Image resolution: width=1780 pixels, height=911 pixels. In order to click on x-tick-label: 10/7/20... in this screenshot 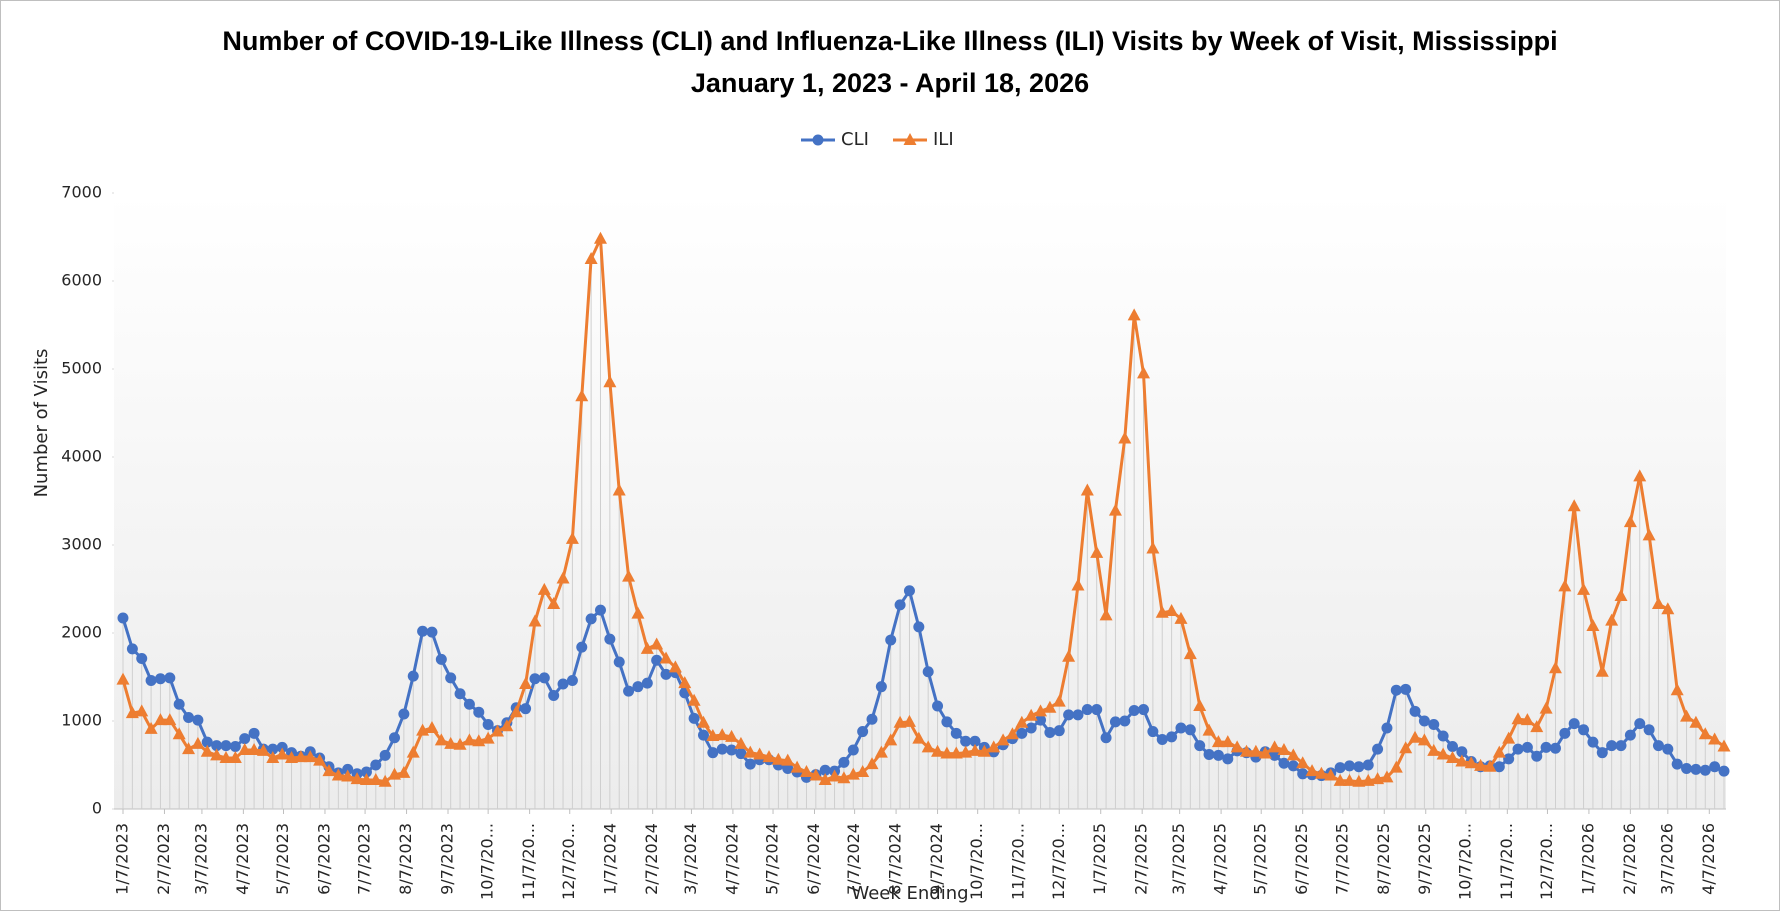, I will do `click(487, 861)`.